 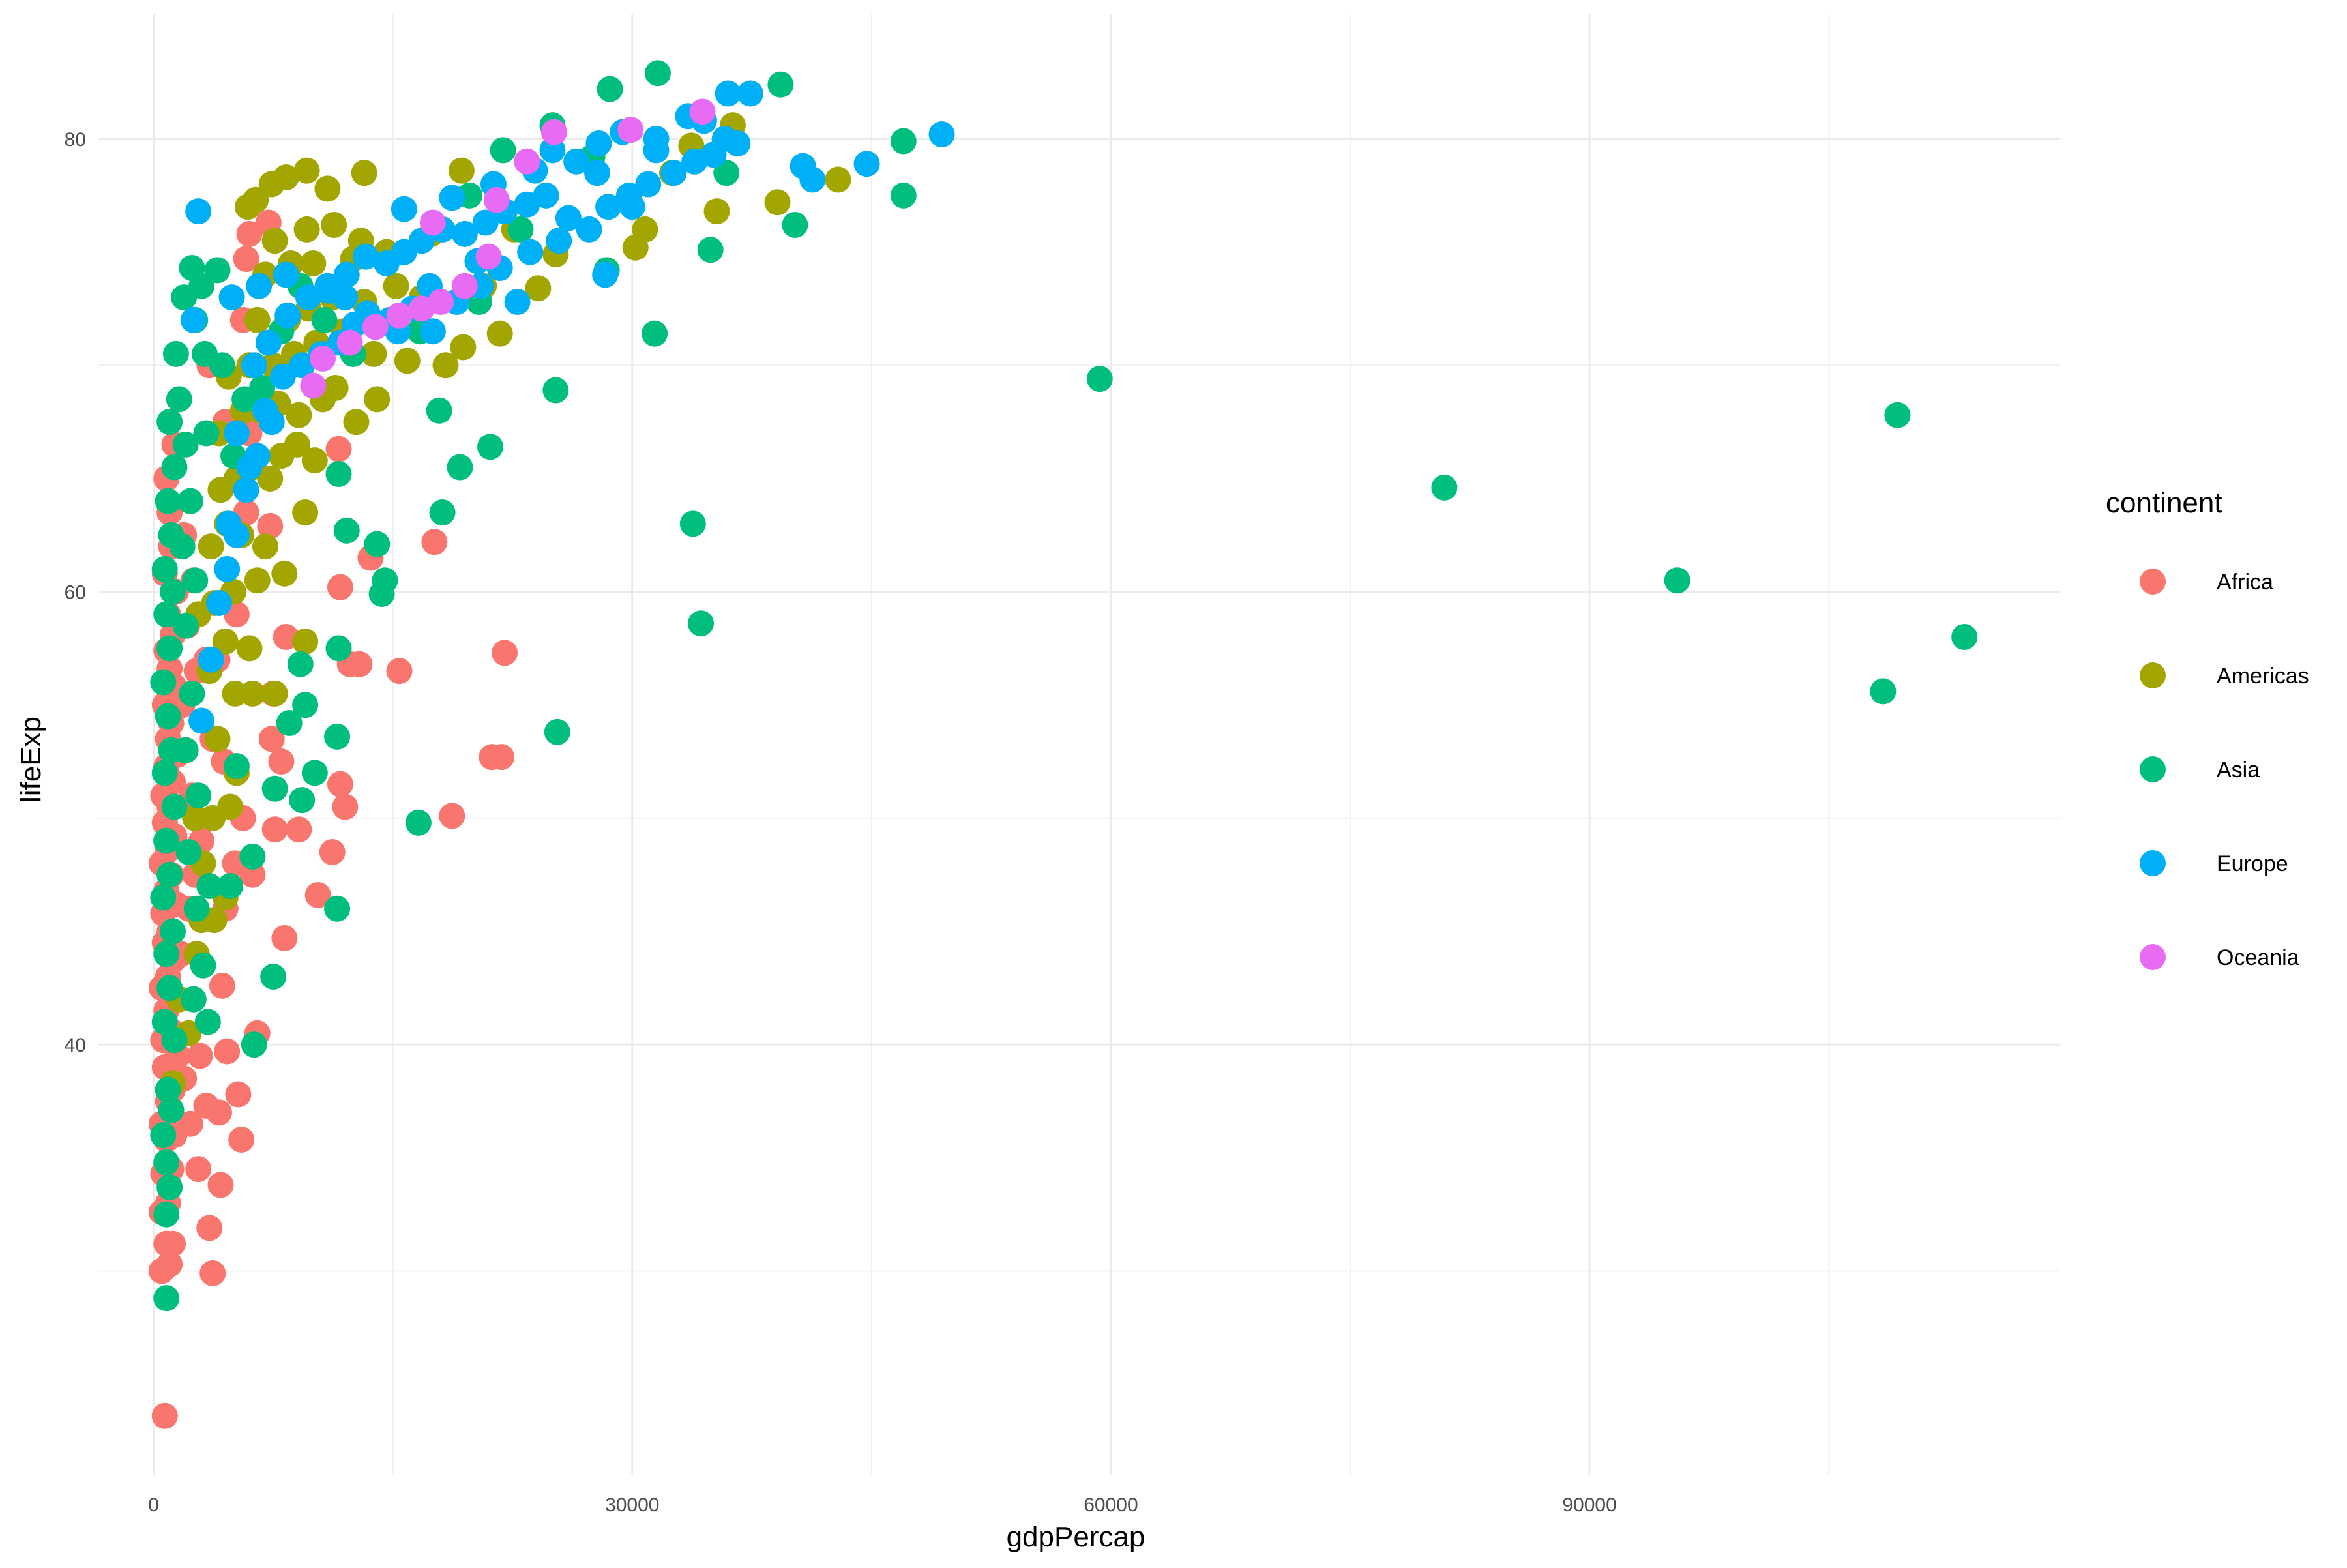 I want to click on y-tick-label: 60, so click(x=75, y=593).